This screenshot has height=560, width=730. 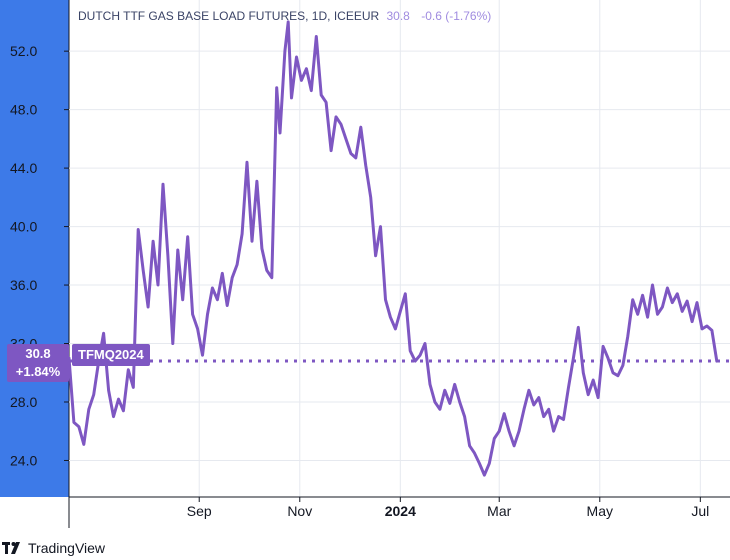 What do you see at coordinates (38, 371) in the screenshot?
I see `current-price-change: +1.84%` at bounding box center [38, 371].